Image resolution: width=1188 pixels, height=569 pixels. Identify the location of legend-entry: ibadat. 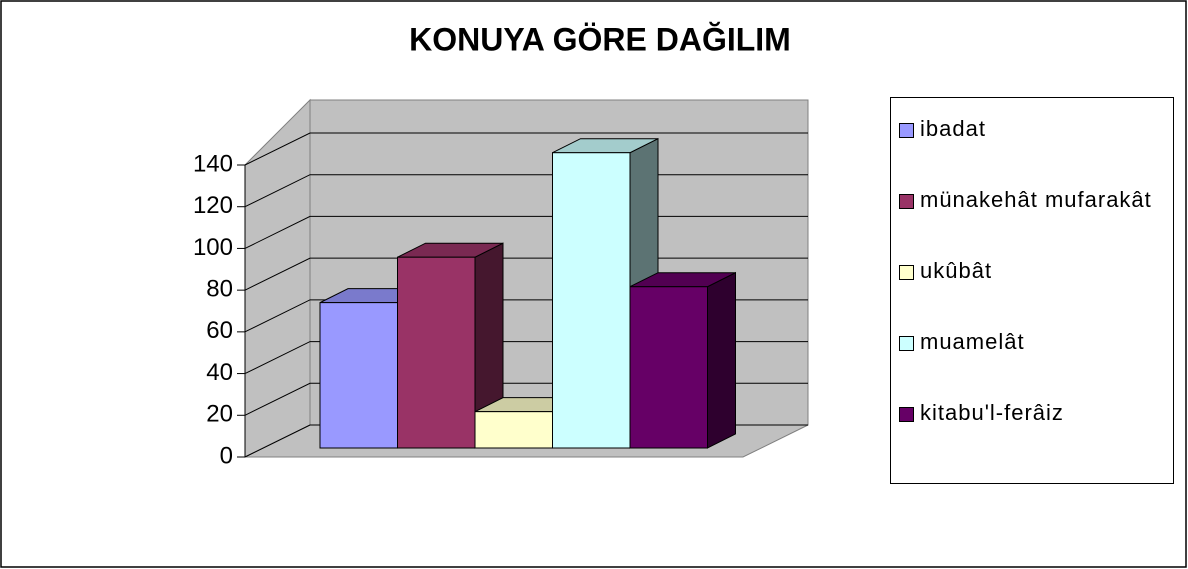
(1035, 129).